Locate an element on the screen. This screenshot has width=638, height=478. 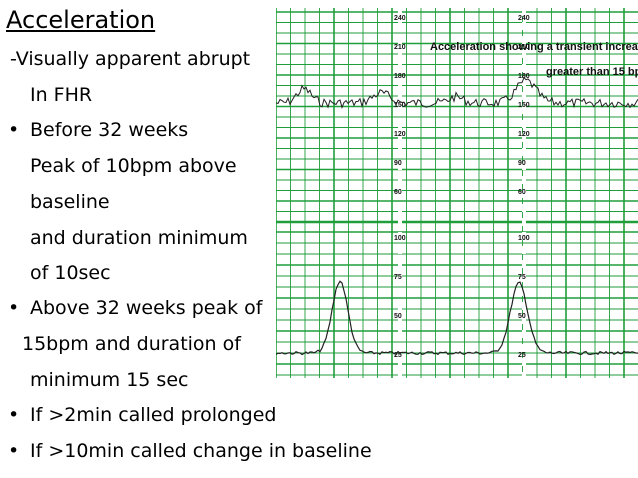
uterine-activity-trace is located at coordinates (457, 318).